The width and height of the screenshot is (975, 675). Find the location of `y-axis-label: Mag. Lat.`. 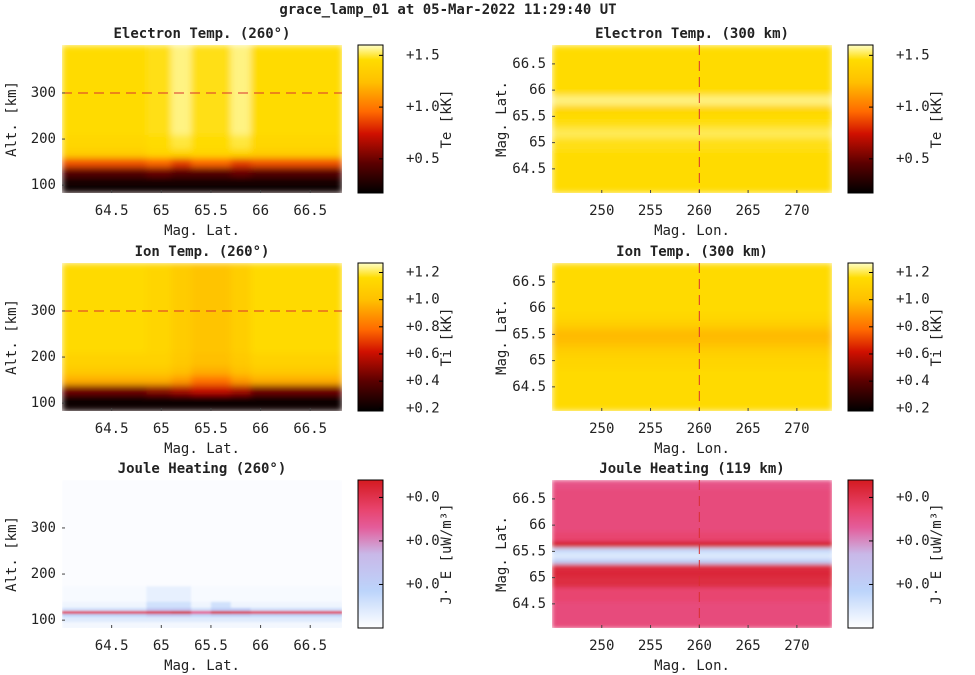

y-axis-label: Mag. Lat. is located at coordinates (502, 119).